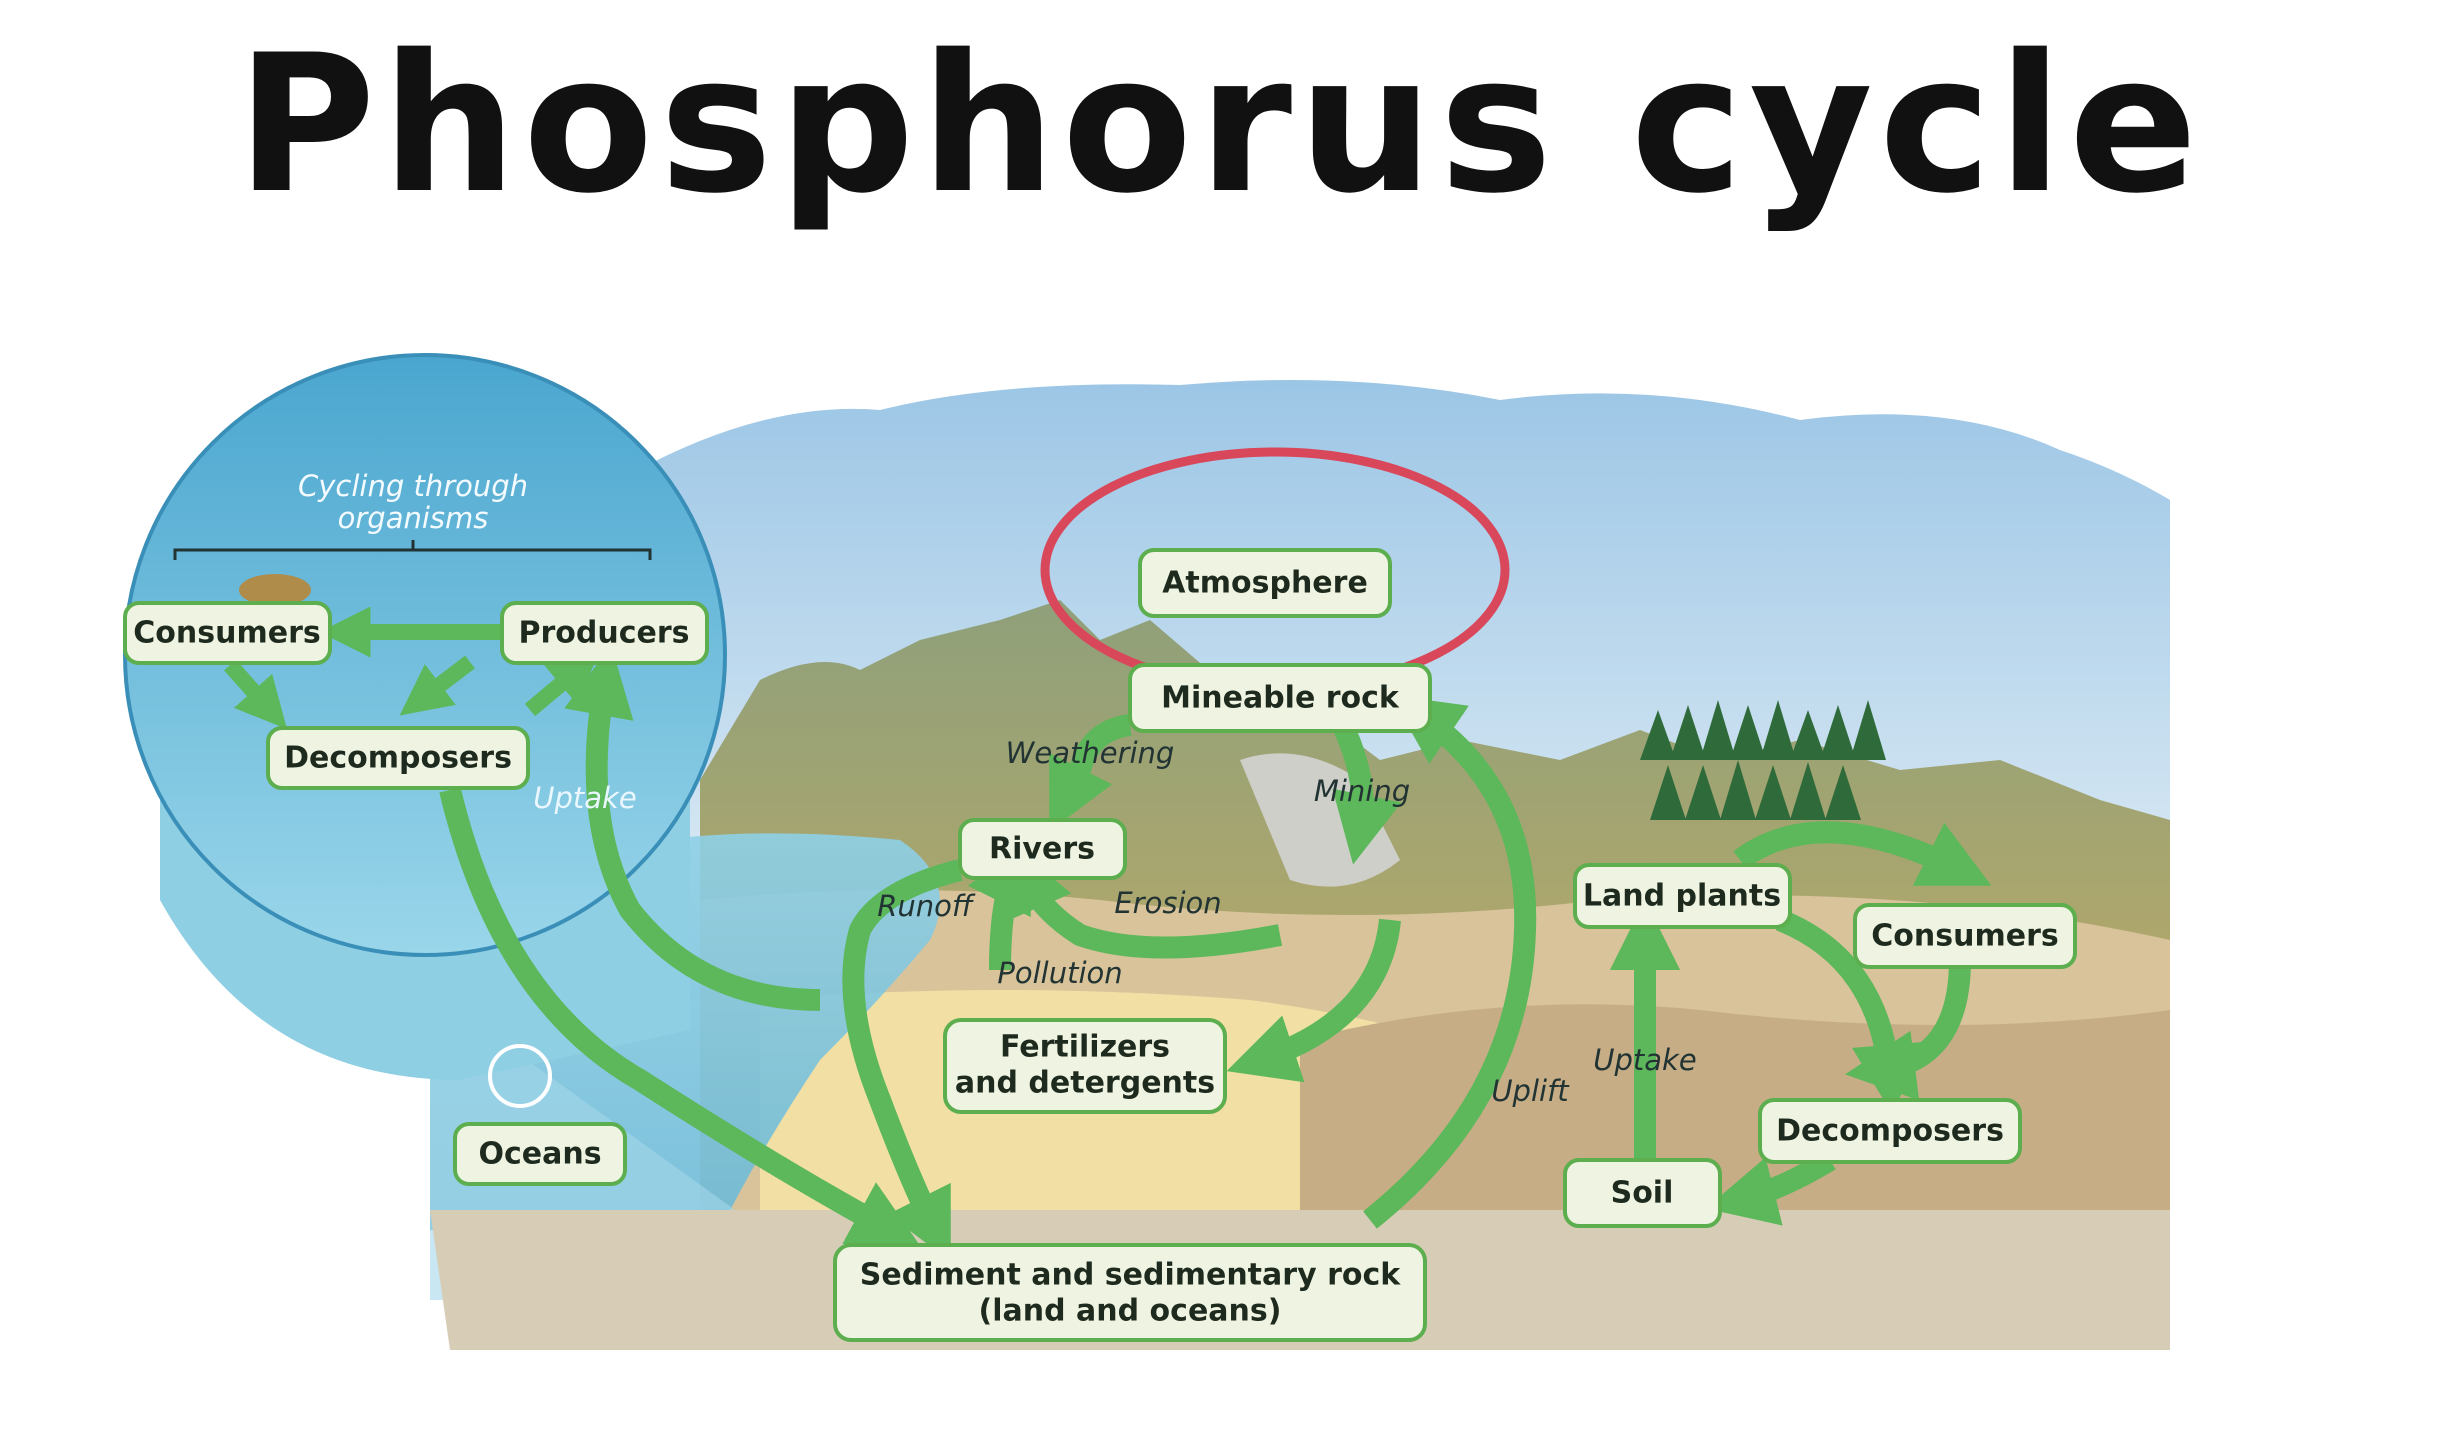 The width and height of the screenshot is (2440, 1438). I want to click on node-land-consumers: Consumers, so click(1965, 936).